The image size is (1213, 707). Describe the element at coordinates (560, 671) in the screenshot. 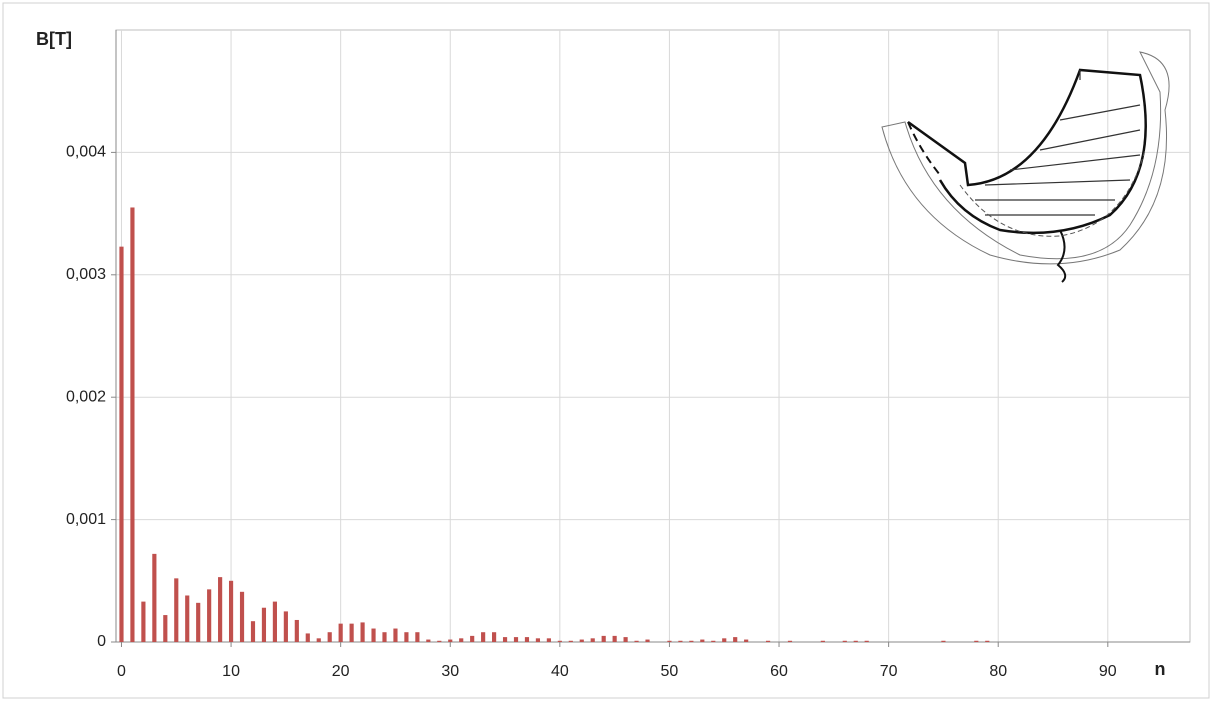

I see `x-tick-label: 40` at that location.